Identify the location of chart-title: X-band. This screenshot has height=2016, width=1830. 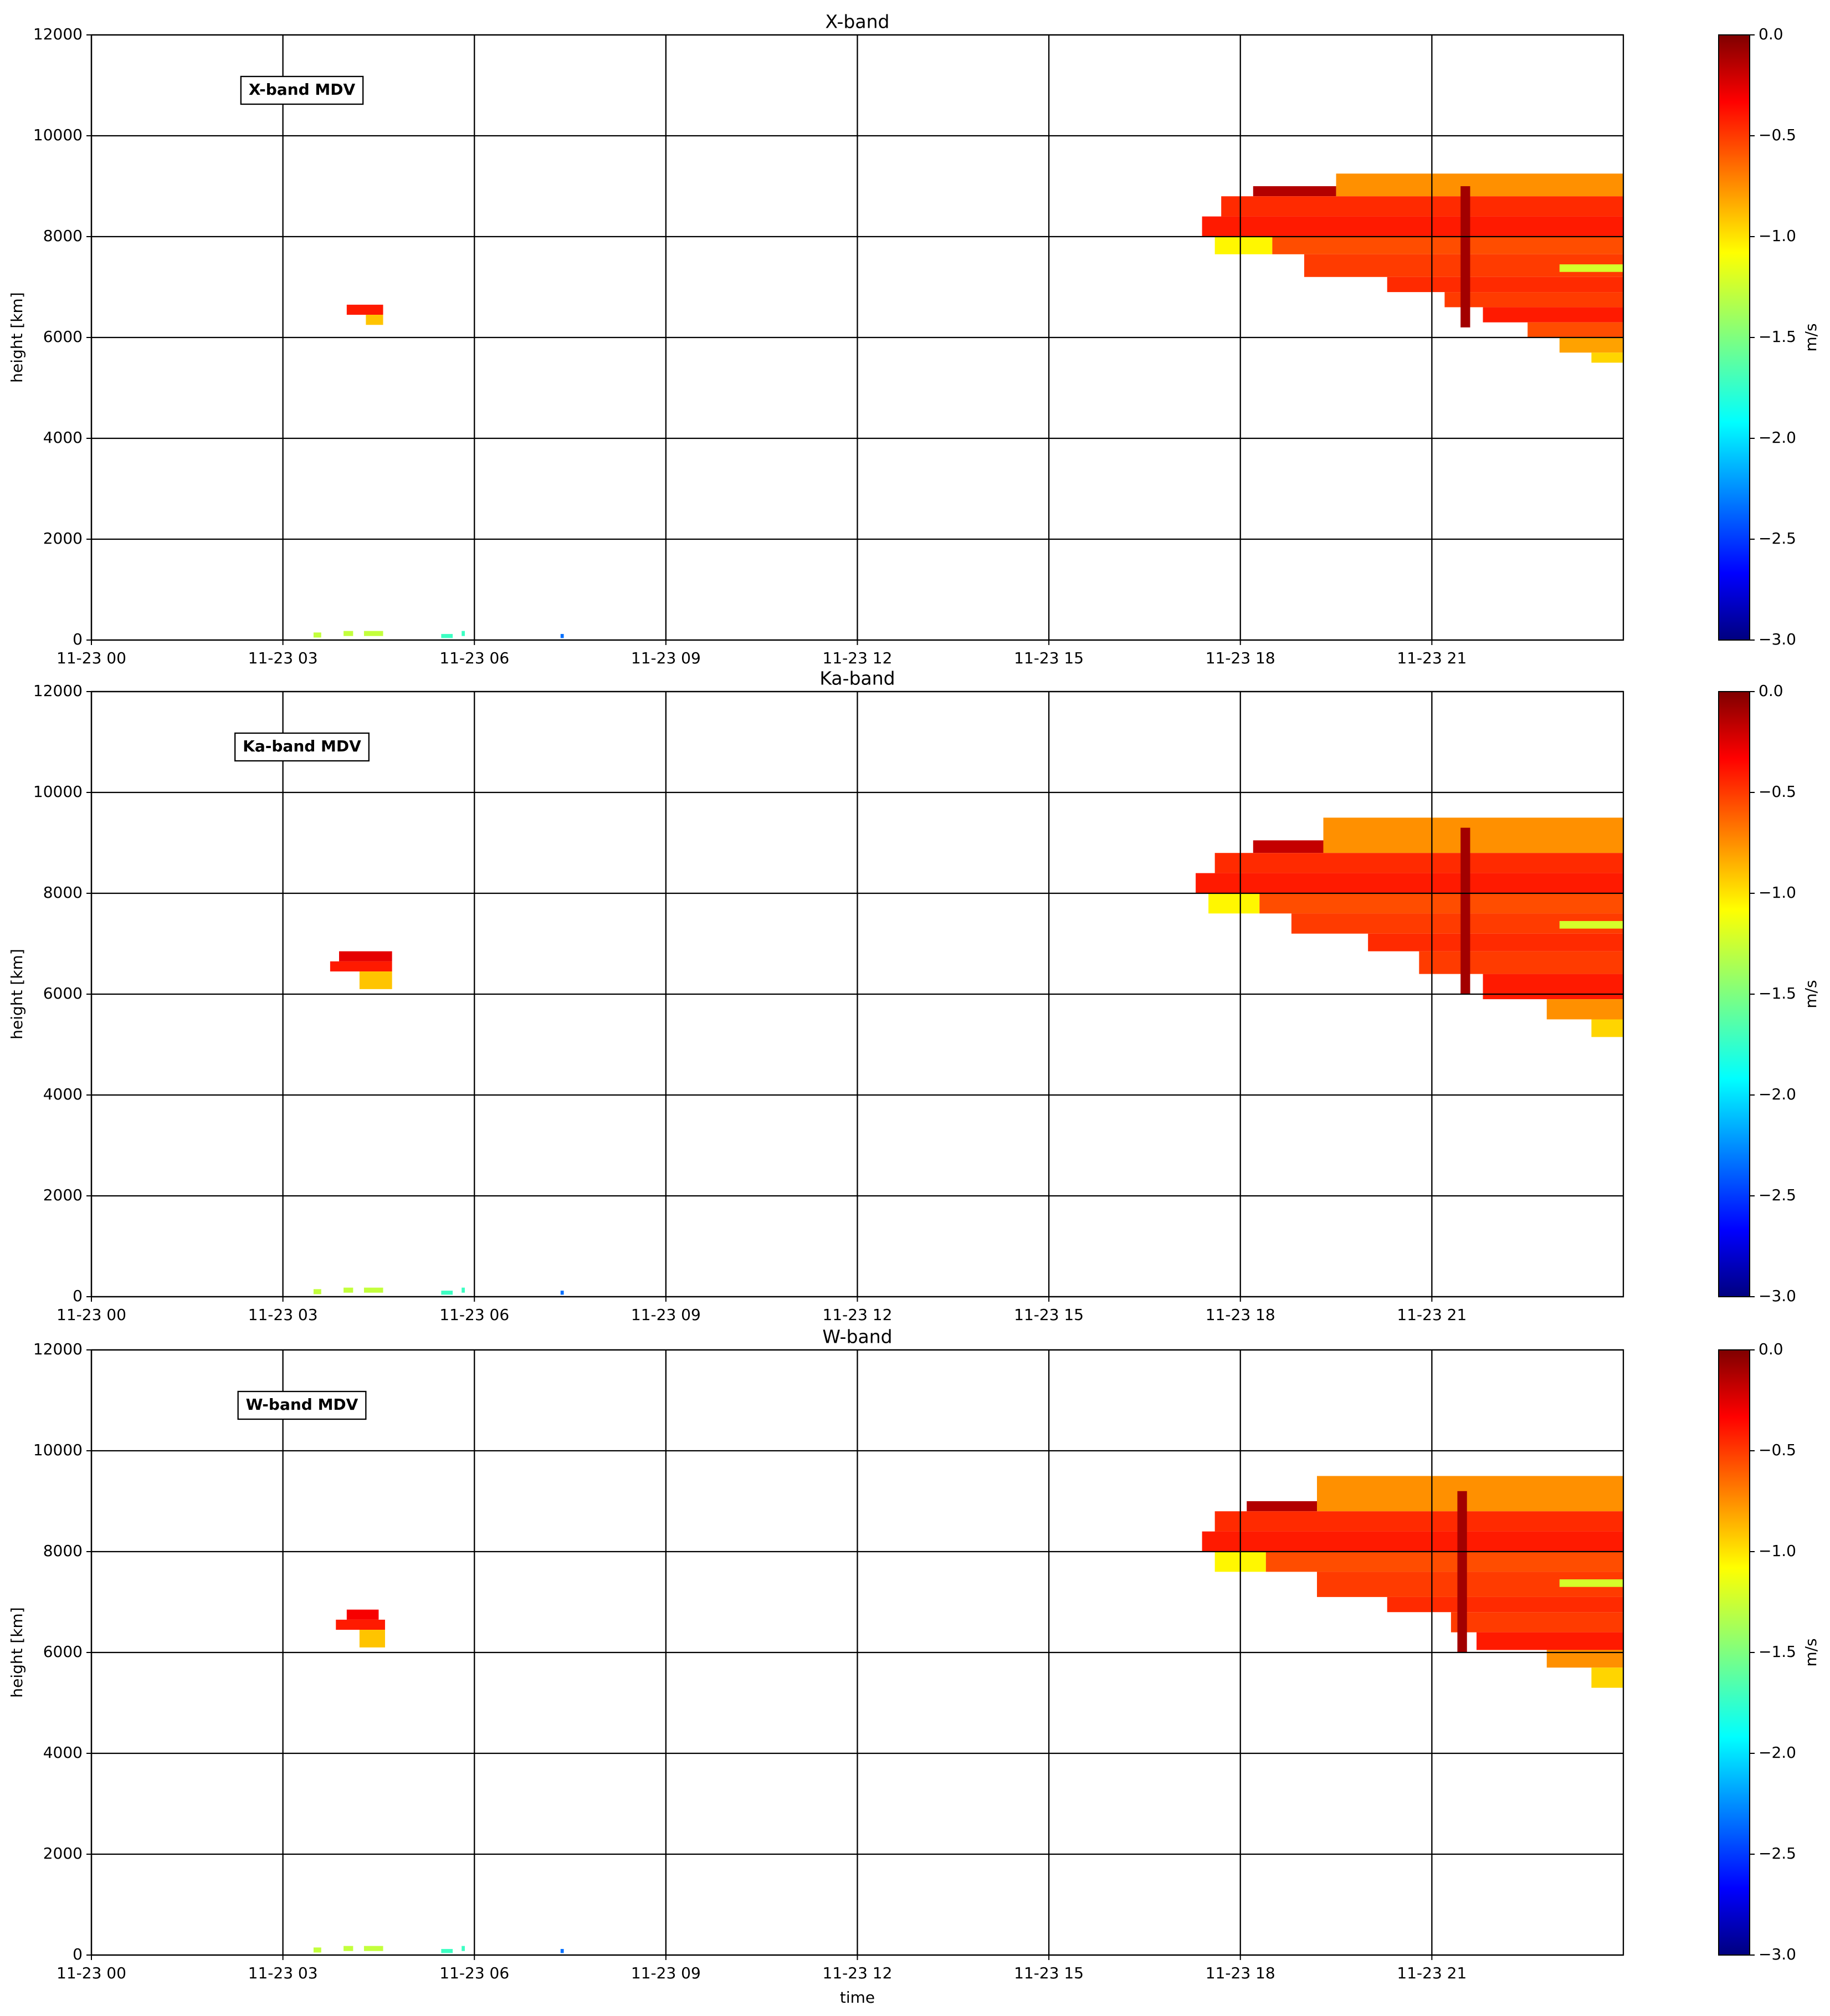
(858, 22).